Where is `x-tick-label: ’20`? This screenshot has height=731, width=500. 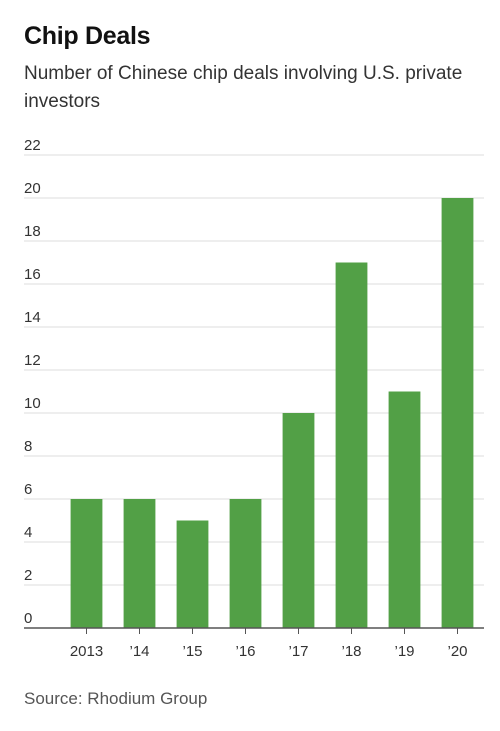 x-tick-label: ’20 is located at coordinates (457, 651).